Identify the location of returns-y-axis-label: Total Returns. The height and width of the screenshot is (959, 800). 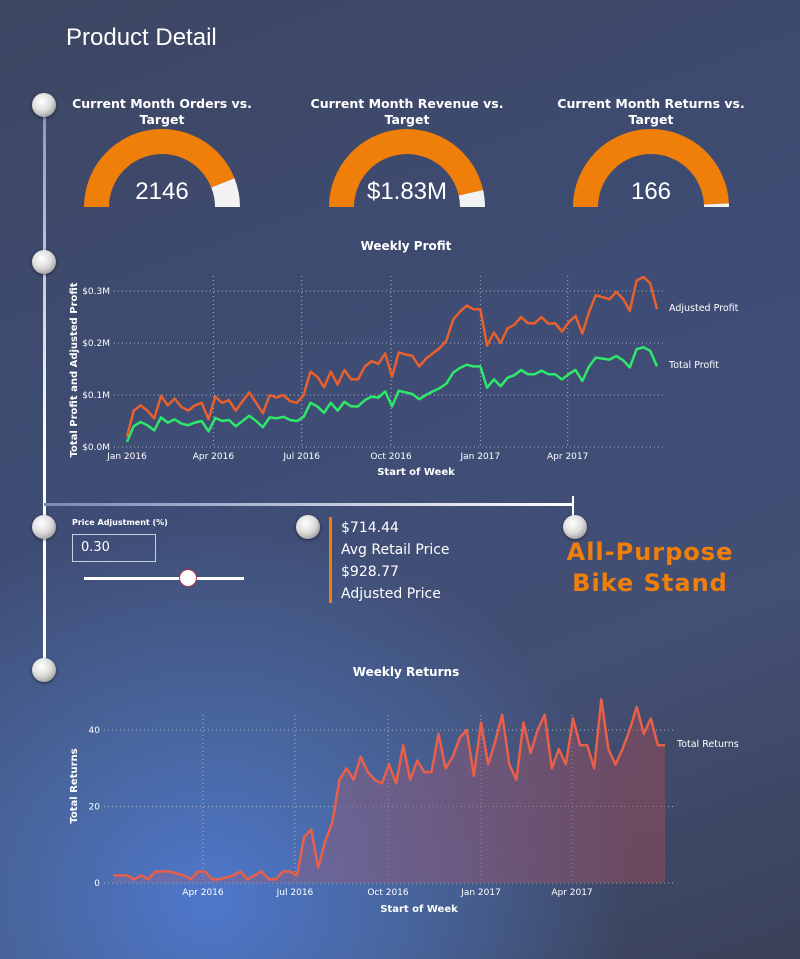
(74, 785).